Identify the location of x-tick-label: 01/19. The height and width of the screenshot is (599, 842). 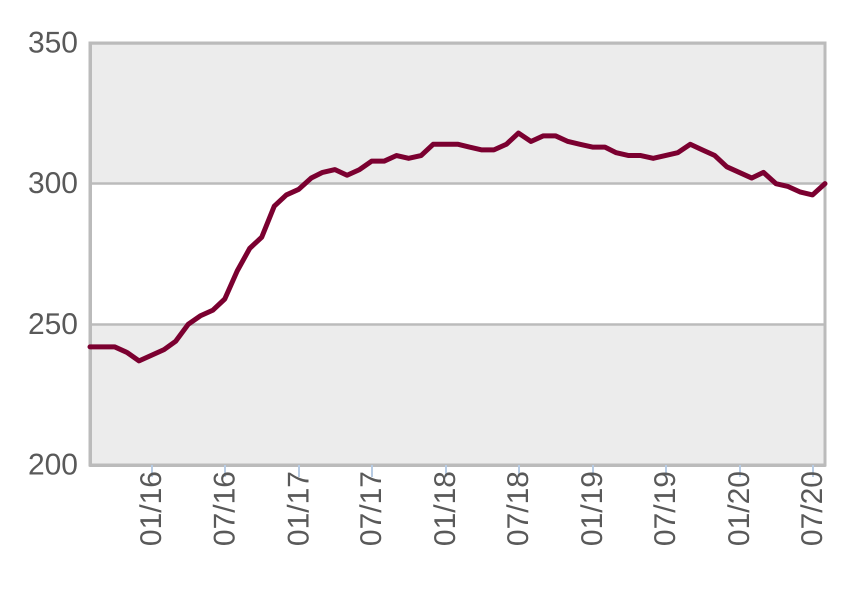
(592, 508).